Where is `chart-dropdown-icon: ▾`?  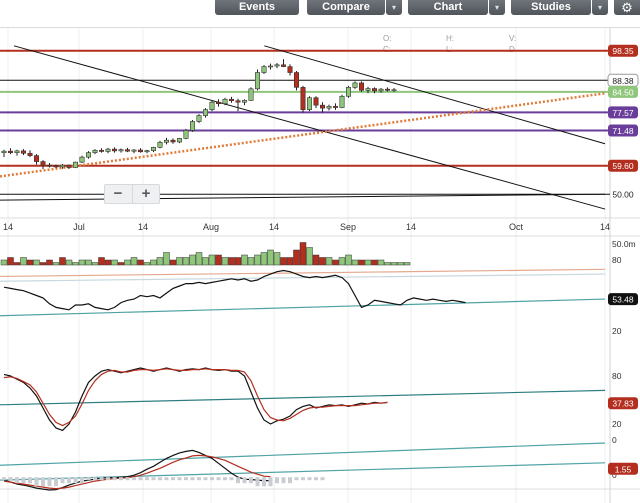 chart-dropdown-icon: ▾ is located at coordinates (497, 7).